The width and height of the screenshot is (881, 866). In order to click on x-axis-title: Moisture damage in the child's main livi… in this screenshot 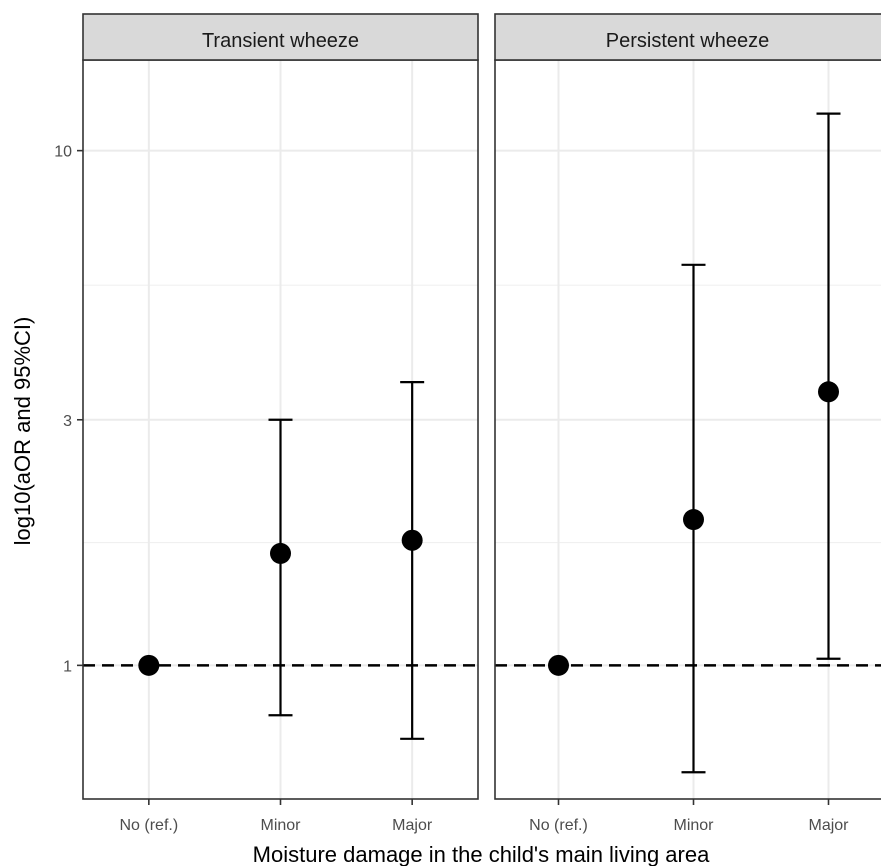, I will do `click(481, 854)`.